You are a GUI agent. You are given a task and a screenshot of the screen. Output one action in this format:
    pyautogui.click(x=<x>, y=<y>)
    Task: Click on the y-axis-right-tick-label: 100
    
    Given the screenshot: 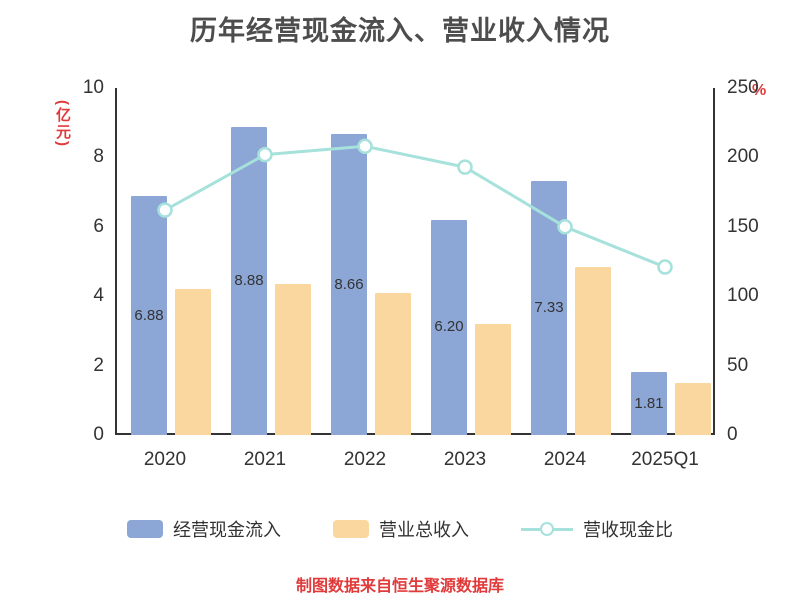 What is the action you would take?
    pyautogui.click(x=743, y=296)
    